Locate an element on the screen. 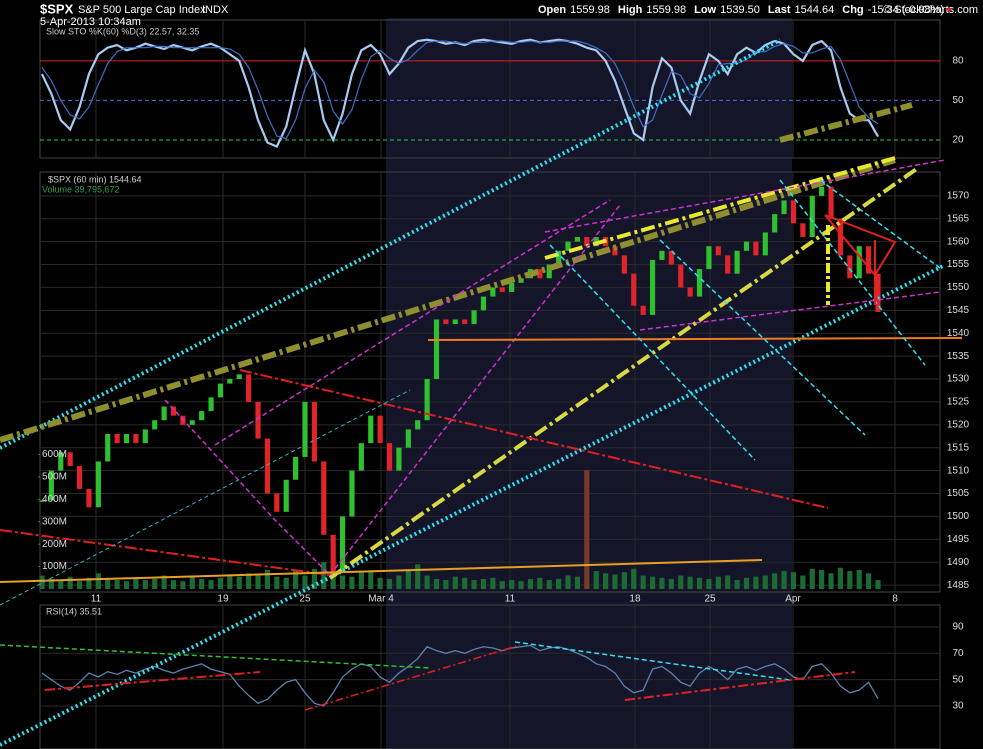  sto-title: Slow STO %K(60) %D(3) 22.57, 32.35 is located at coordinates (122, 31).